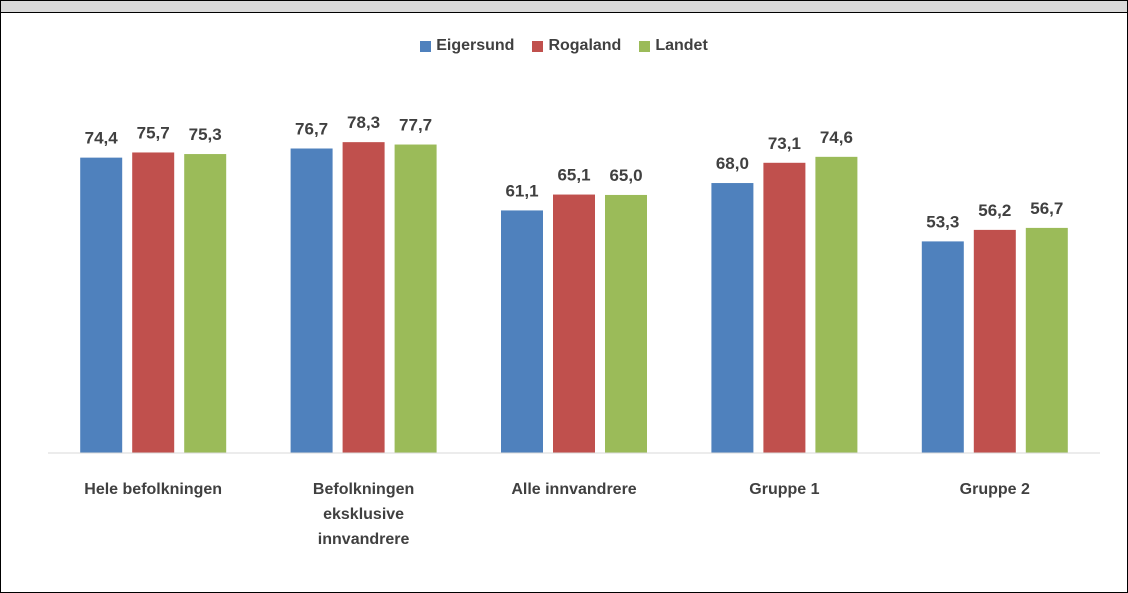 Image resolution: width=1128 pixels, height=593 pixels. I want to click on legend-item: Rogaland, so click(576, 46).